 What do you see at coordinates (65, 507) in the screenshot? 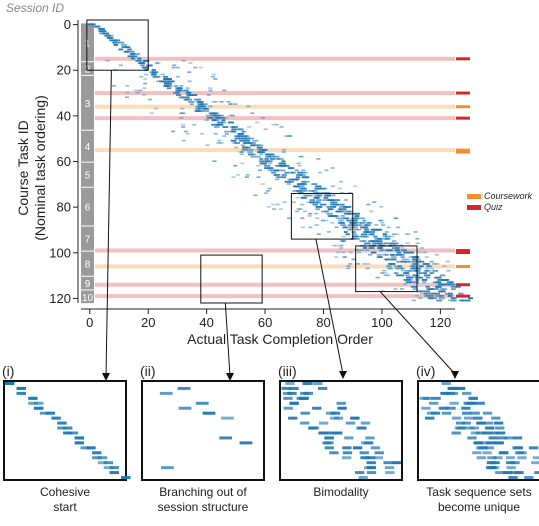
I see `zoom-panel-caption: start` at bounding box center [65, 507].